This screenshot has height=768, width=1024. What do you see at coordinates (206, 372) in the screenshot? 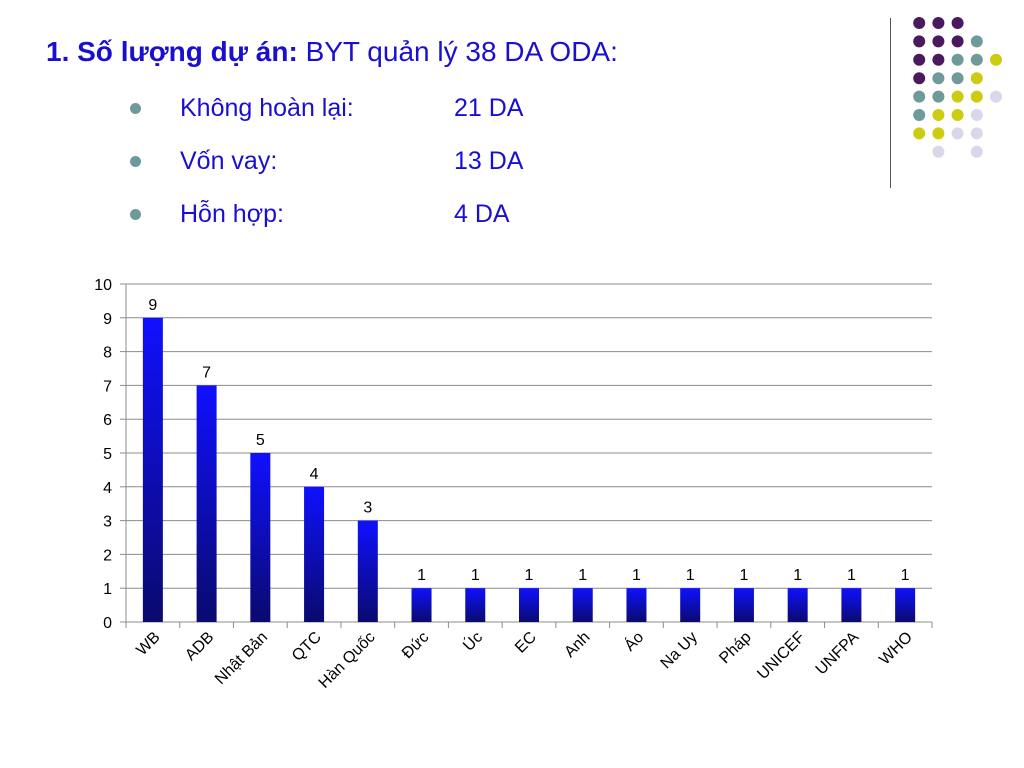
I see `data-label: 7` at bounding box center [206, 372].